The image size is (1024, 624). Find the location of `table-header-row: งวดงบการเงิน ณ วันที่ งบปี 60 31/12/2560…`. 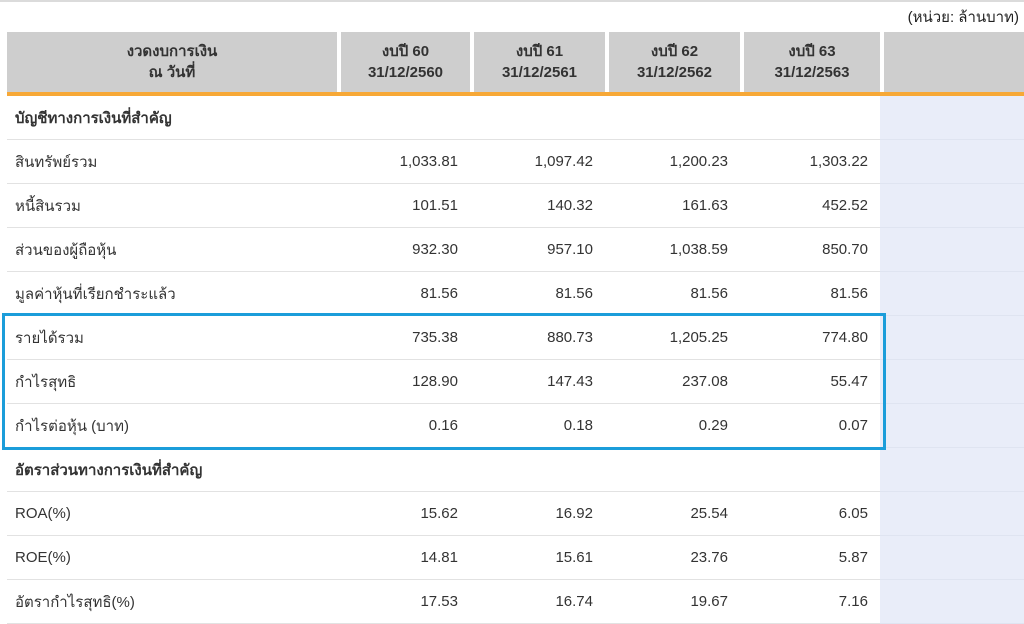

table-header-row: งวดงบการเงิน ณ วันที่ งบปี 60 31/12/2560… is located at coordinates (515, 62).